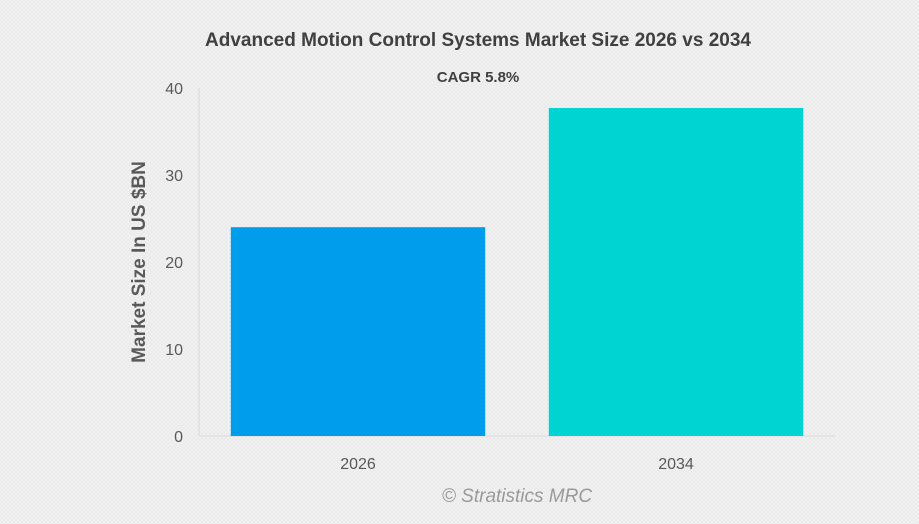 The height and width of the screenshot is (524, 919). What do you see at coordinates (517, 496) in the screenshot?
I see `copyright-credit: © Stratistics MRC` at bounding box center [517, 496].